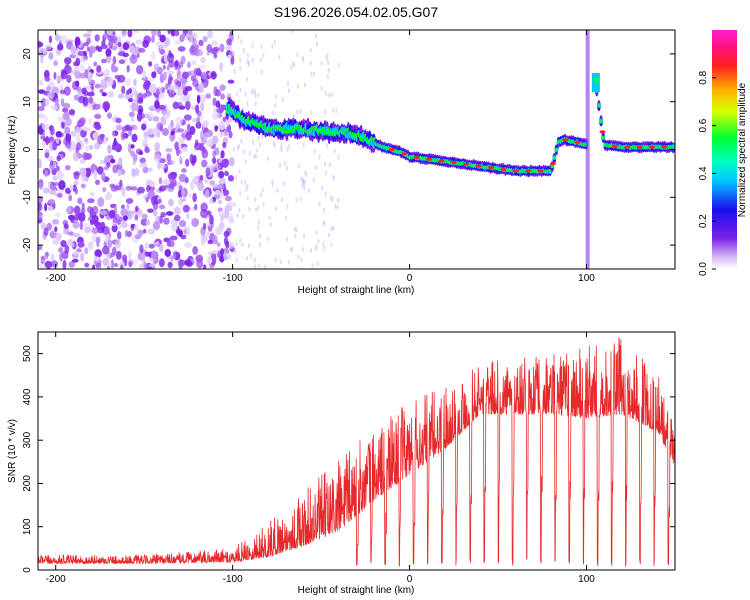 The image size is (750, 600). I want to click on spectrogram-y-label: Frequency (Hz), so click(12, 150).